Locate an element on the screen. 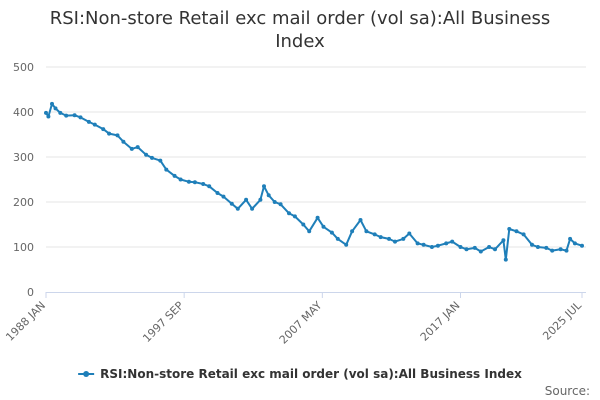 This screenshot has height=400, width=600. y-tick-label: 500 is located at coordinates (23, 67).